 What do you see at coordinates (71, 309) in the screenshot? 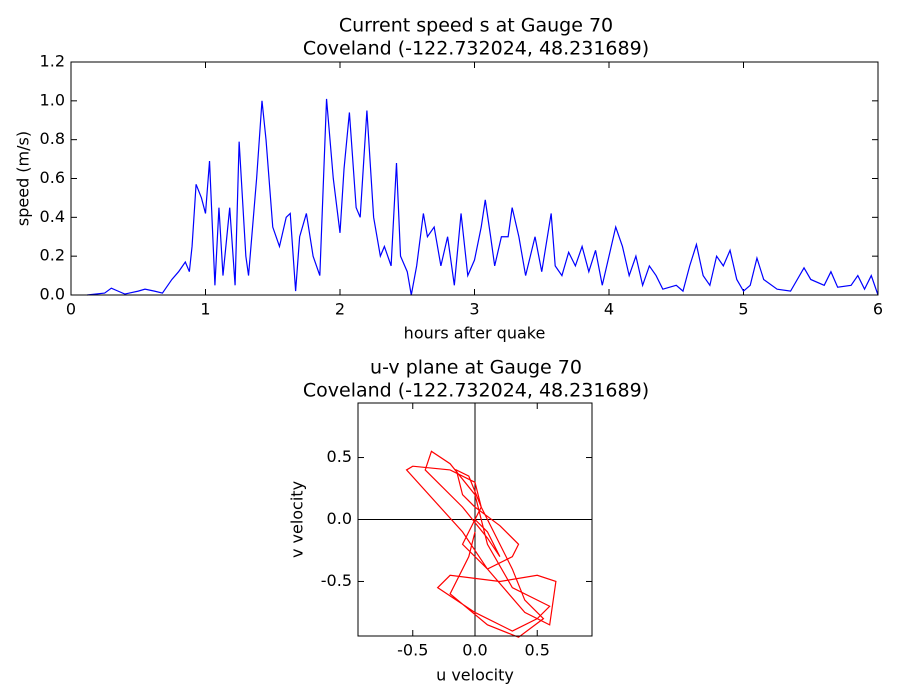
I see `x-tick-label: 0` at bounding box center [71, 309].